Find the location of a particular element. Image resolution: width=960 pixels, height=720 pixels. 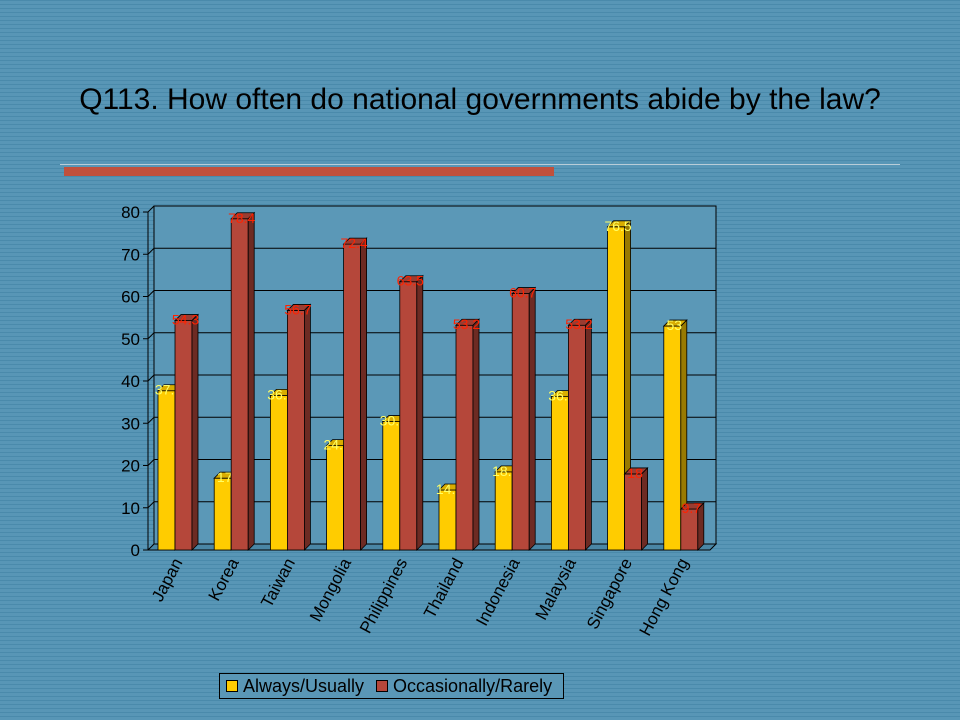

x-tick-label: Malaysia is located at coordinates (556, 588).